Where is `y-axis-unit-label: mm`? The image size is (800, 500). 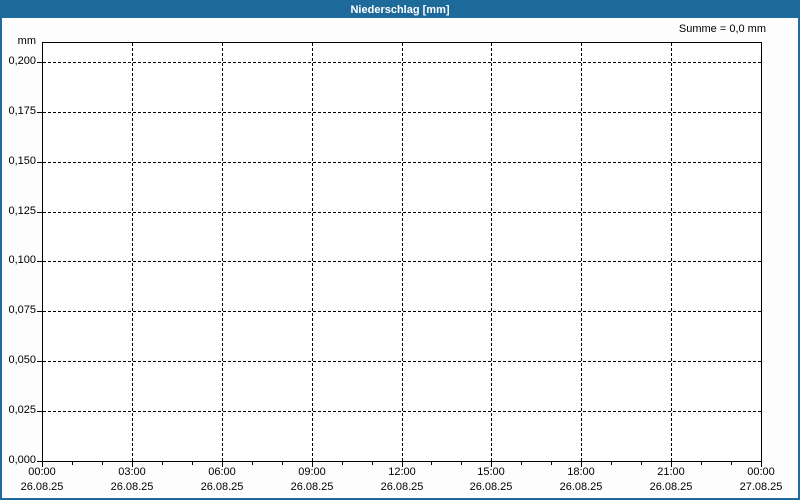
y-axis-unit-label: mm is located at coordinates (26, 41).